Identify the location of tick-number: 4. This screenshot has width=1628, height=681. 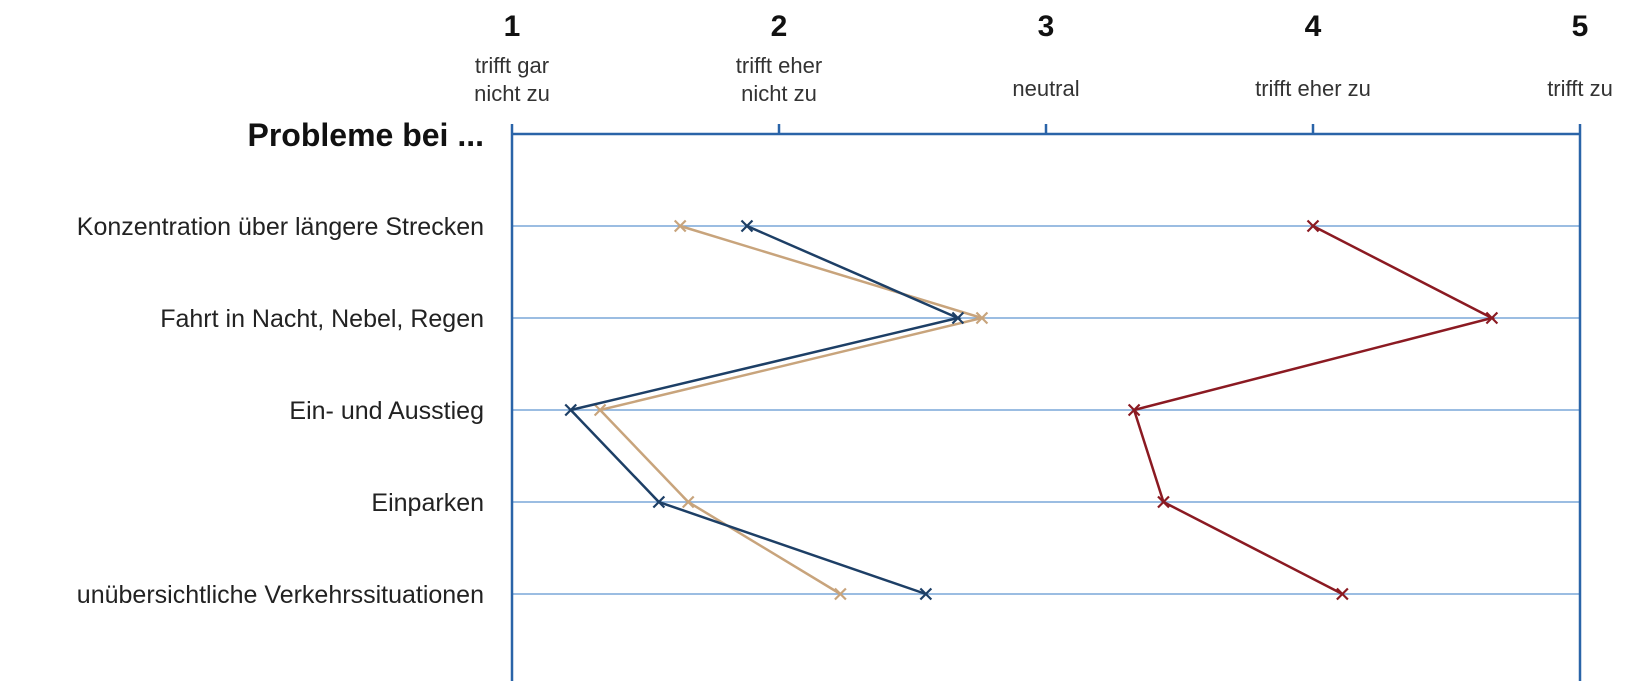
(1313, 26).